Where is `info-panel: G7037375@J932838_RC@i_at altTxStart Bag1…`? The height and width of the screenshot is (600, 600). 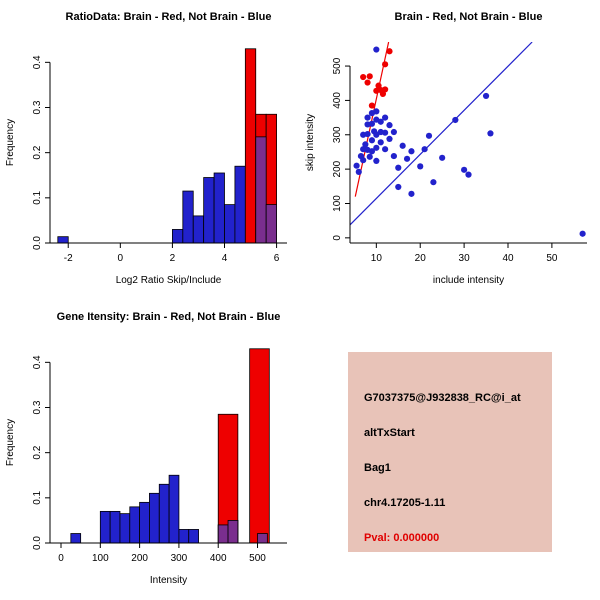
info-panel: G7037375@J932838_RC@i_at altTxStart Bag1… is located at coordinates (450, 452).